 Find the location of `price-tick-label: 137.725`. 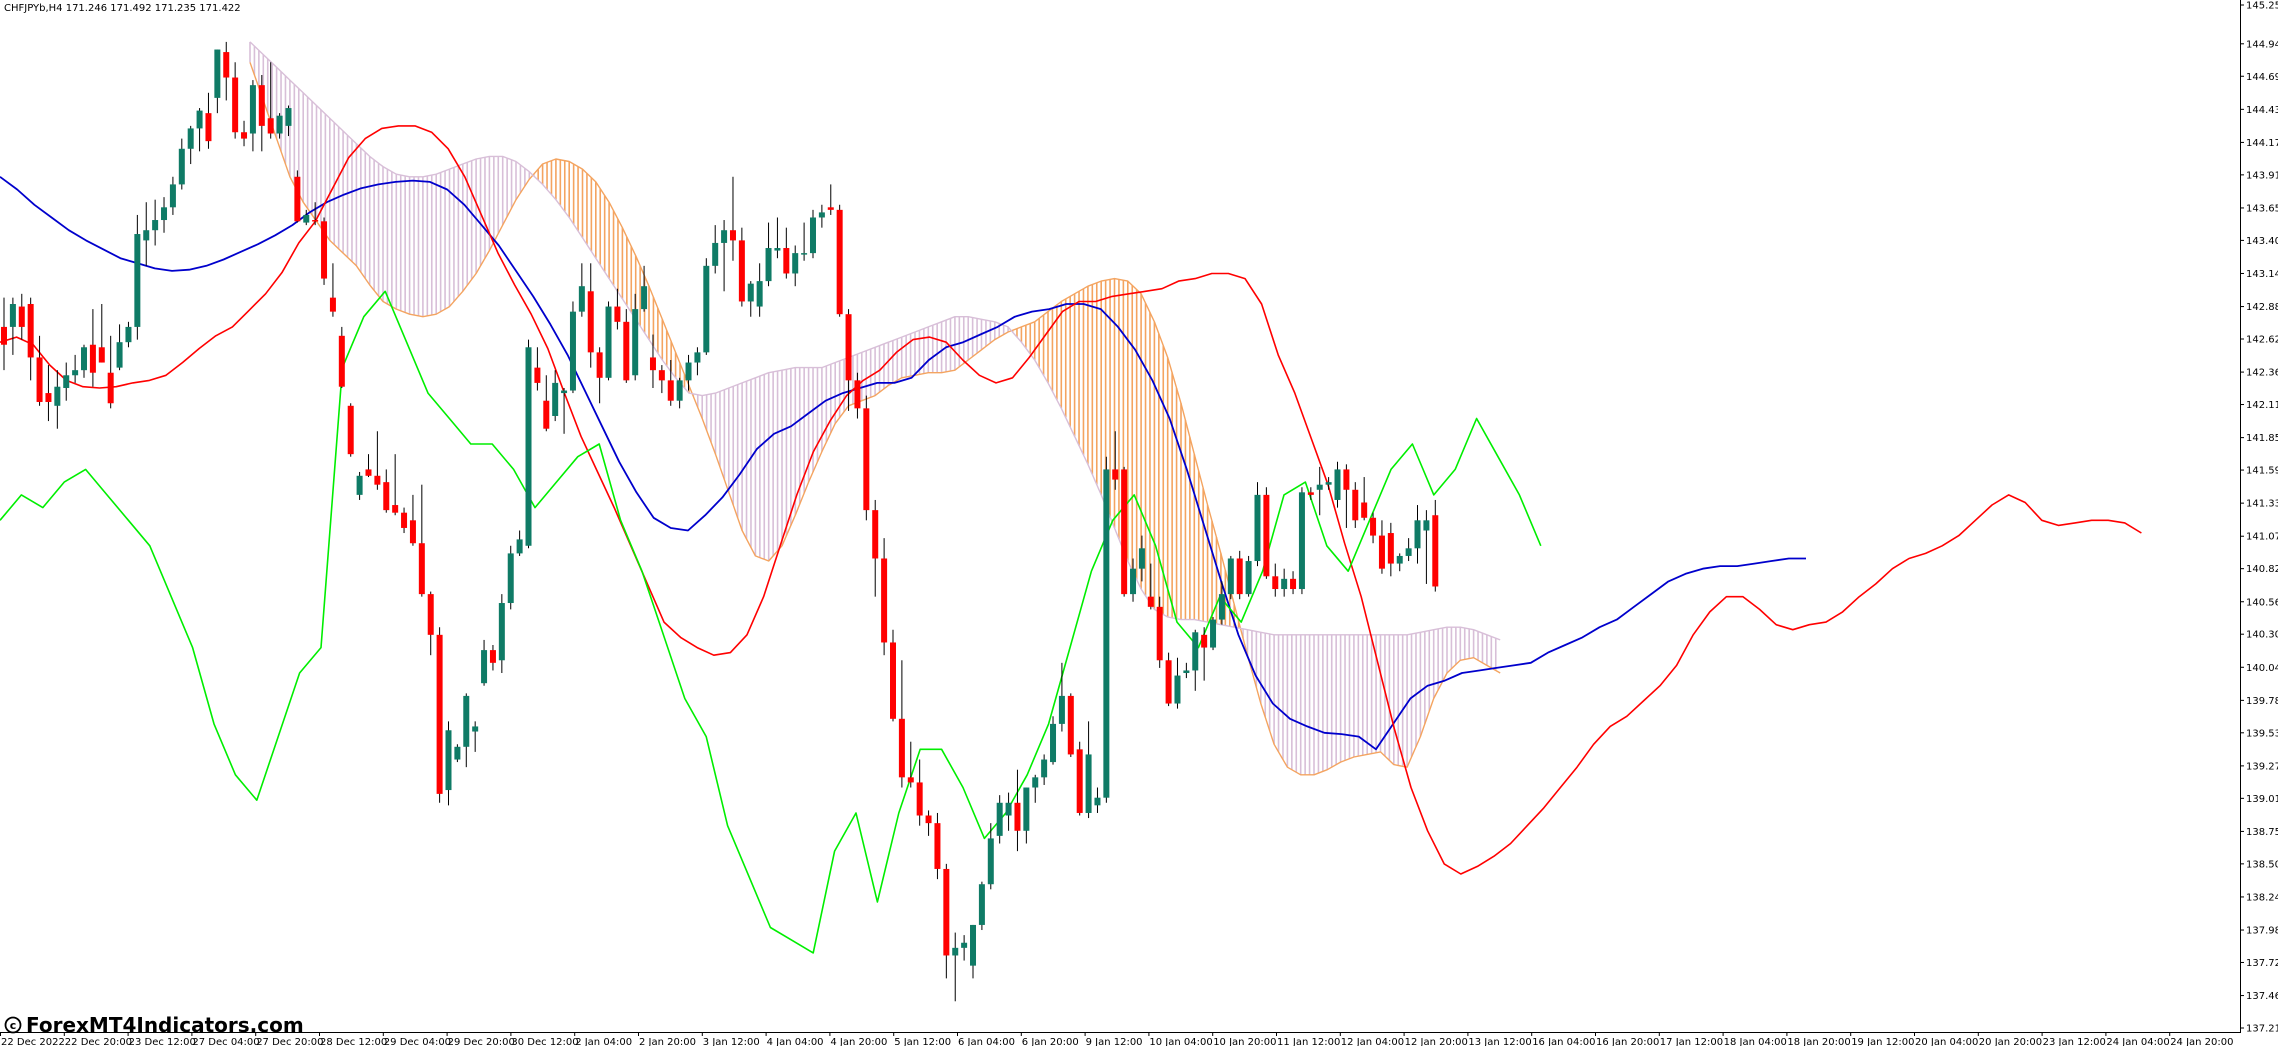

price-tick-label: 137.725 is located at coordinates (2262, 963).